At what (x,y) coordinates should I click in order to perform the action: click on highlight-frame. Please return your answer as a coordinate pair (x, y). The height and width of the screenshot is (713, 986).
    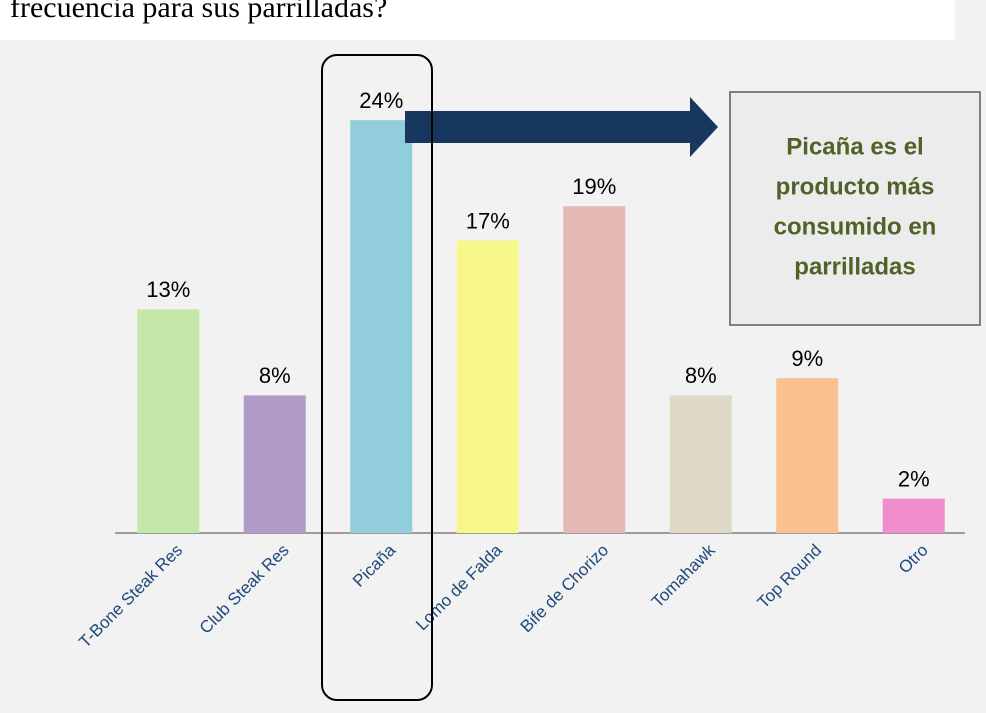
    Looking at the image, I should click on (377, 377).